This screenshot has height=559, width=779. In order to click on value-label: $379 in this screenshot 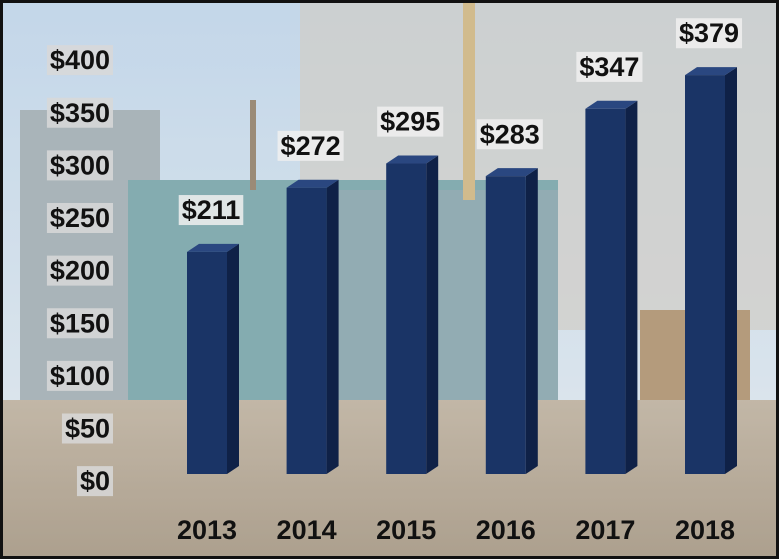, I will do `click(709, 33)`.